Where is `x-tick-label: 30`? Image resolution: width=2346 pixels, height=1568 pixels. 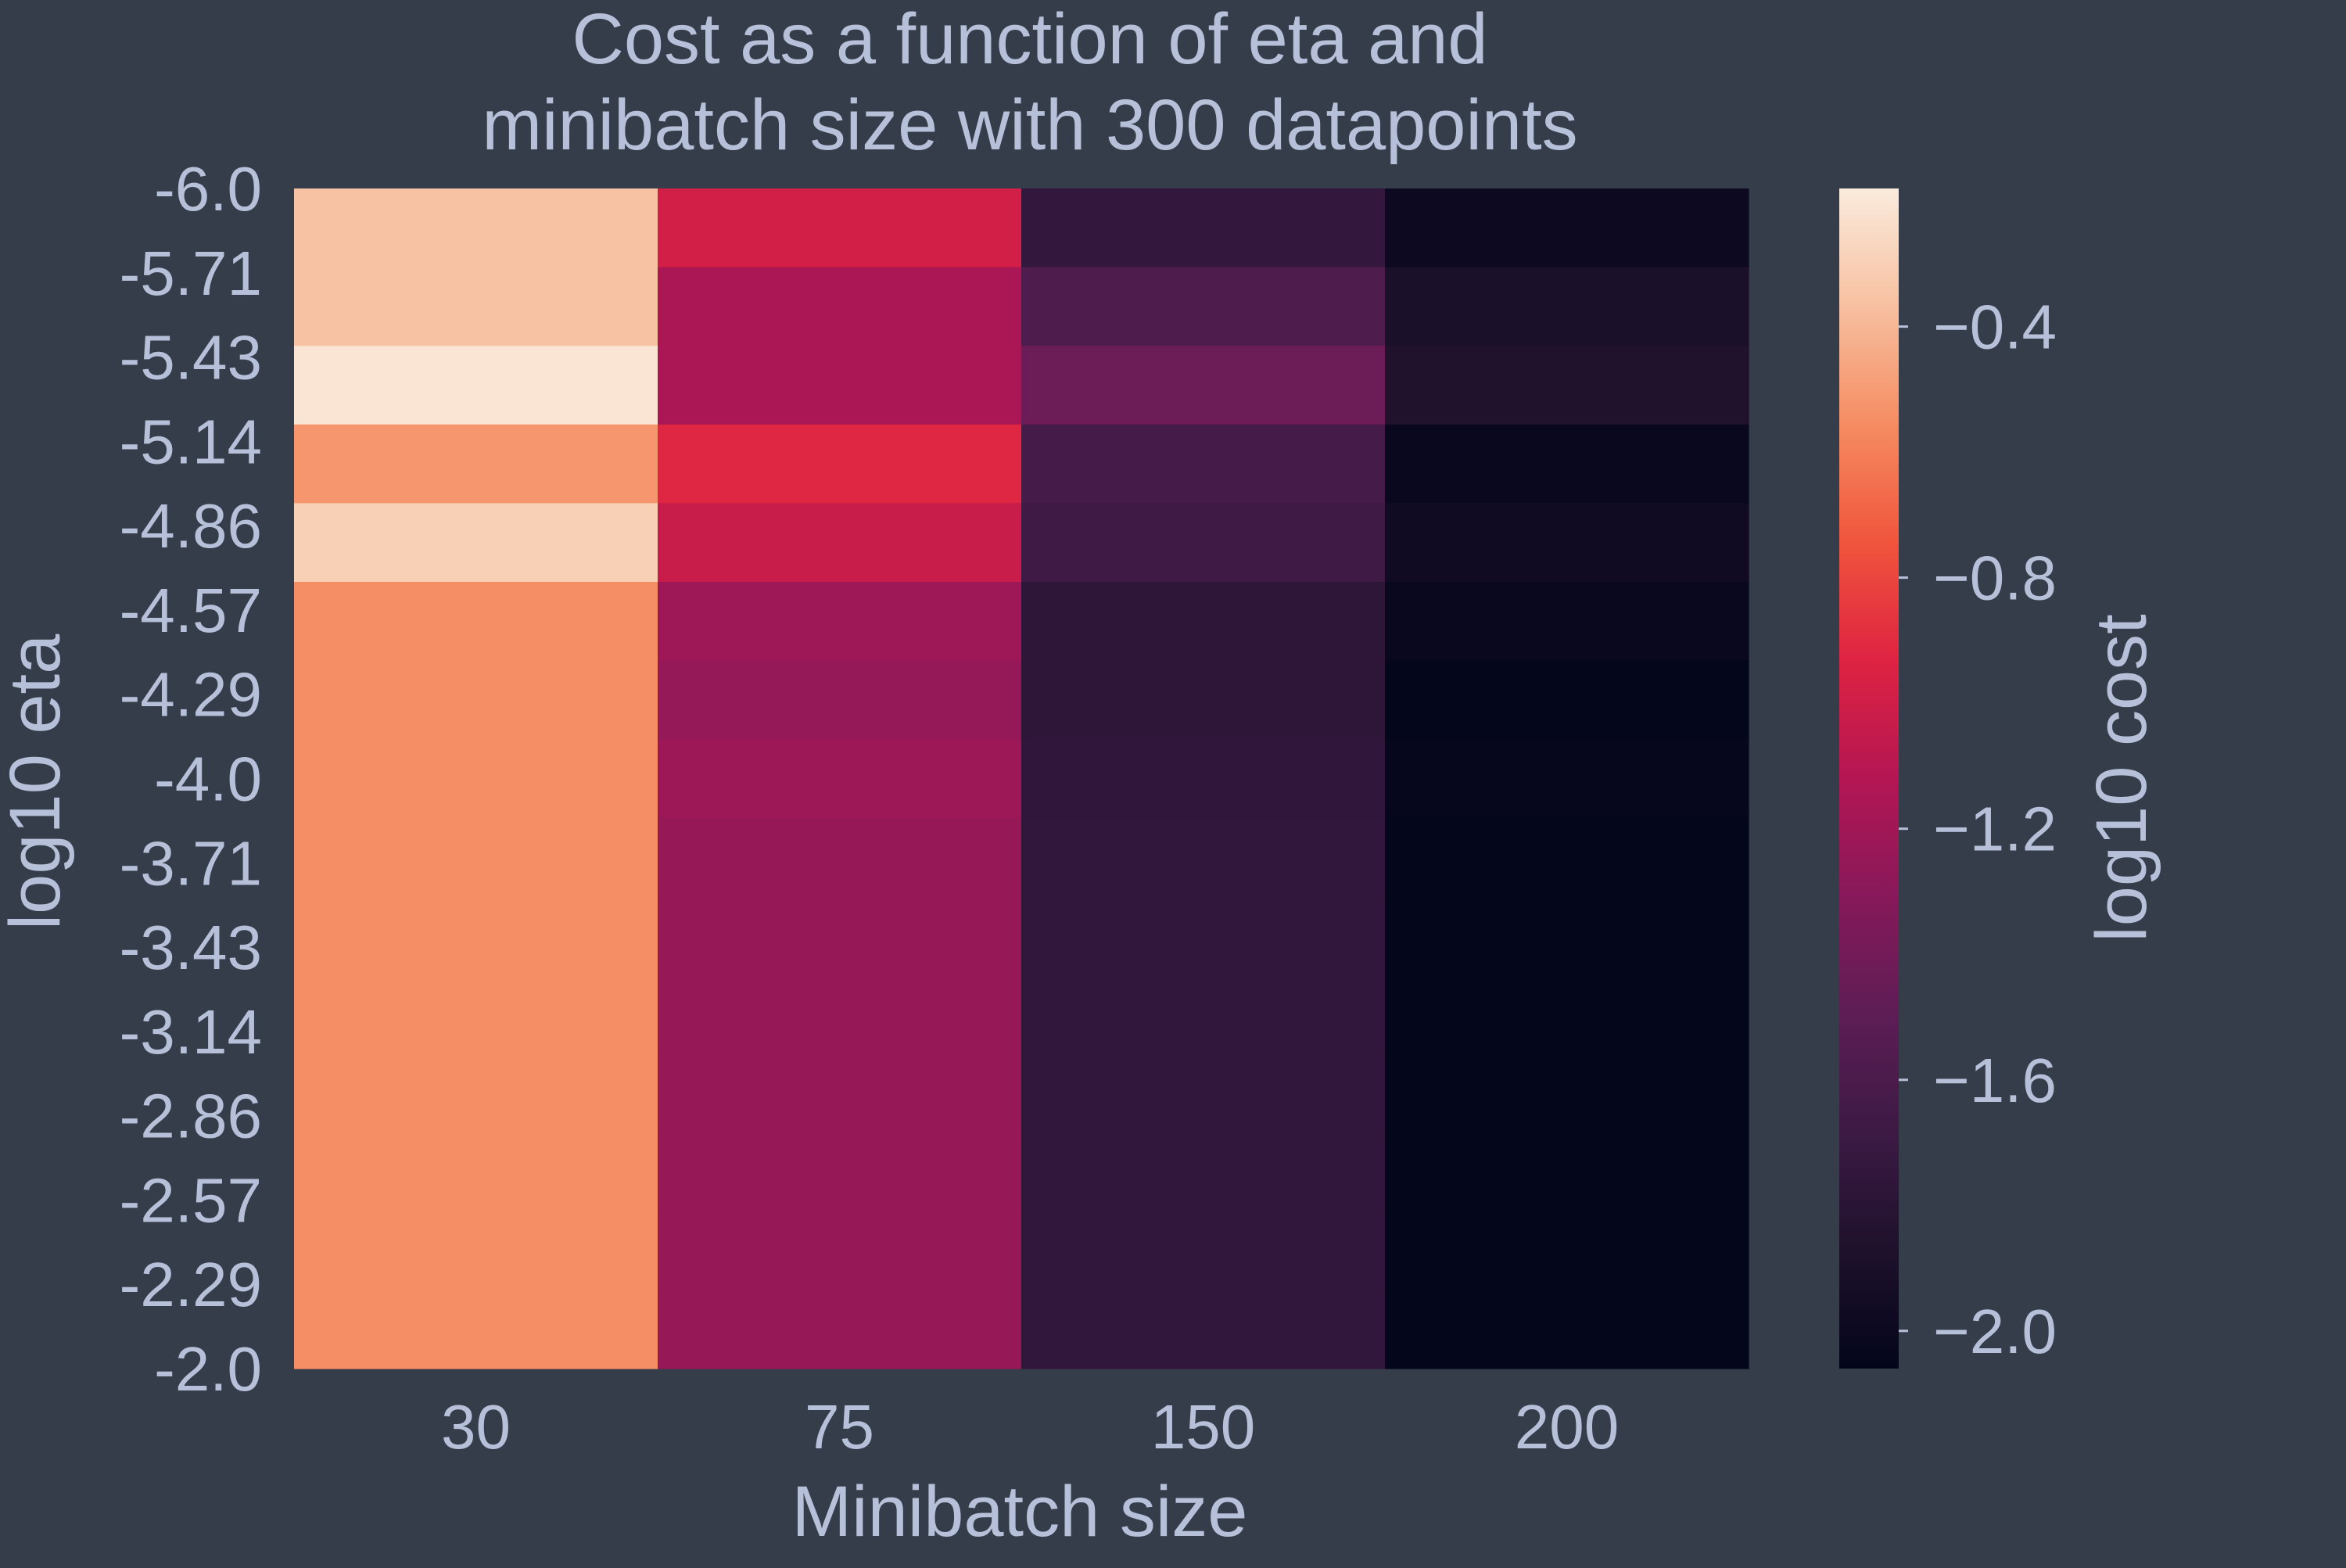
x-tick-label: 30 is located at coordinates (476, 1427).